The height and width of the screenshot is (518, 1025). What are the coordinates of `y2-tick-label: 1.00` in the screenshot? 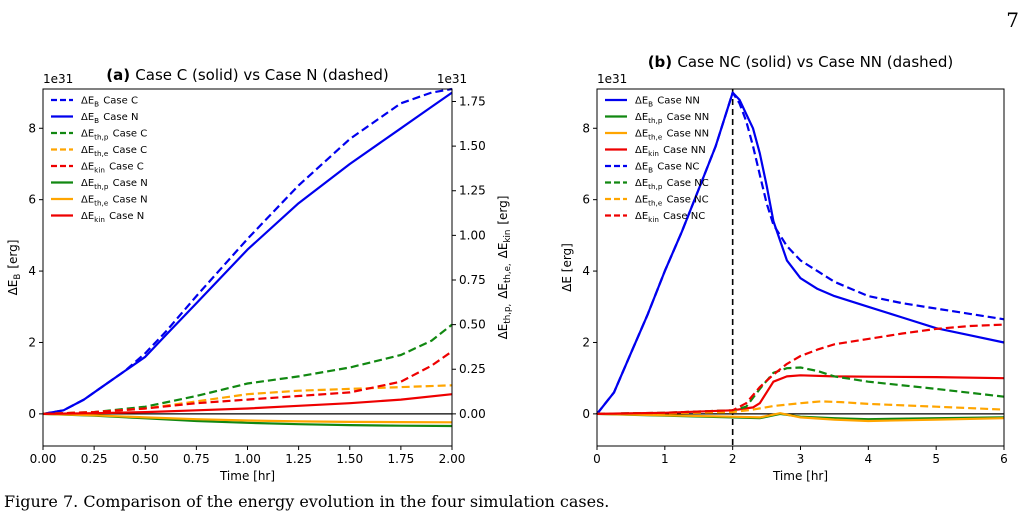 It's located at (472, 235).